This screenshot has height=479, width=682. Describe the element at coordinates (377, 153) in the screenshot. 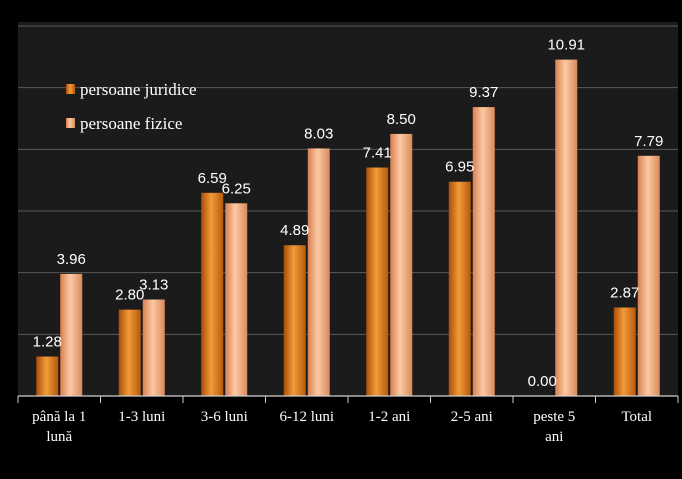

I see `data-label-persoane-juridice: 7.41` at that location.